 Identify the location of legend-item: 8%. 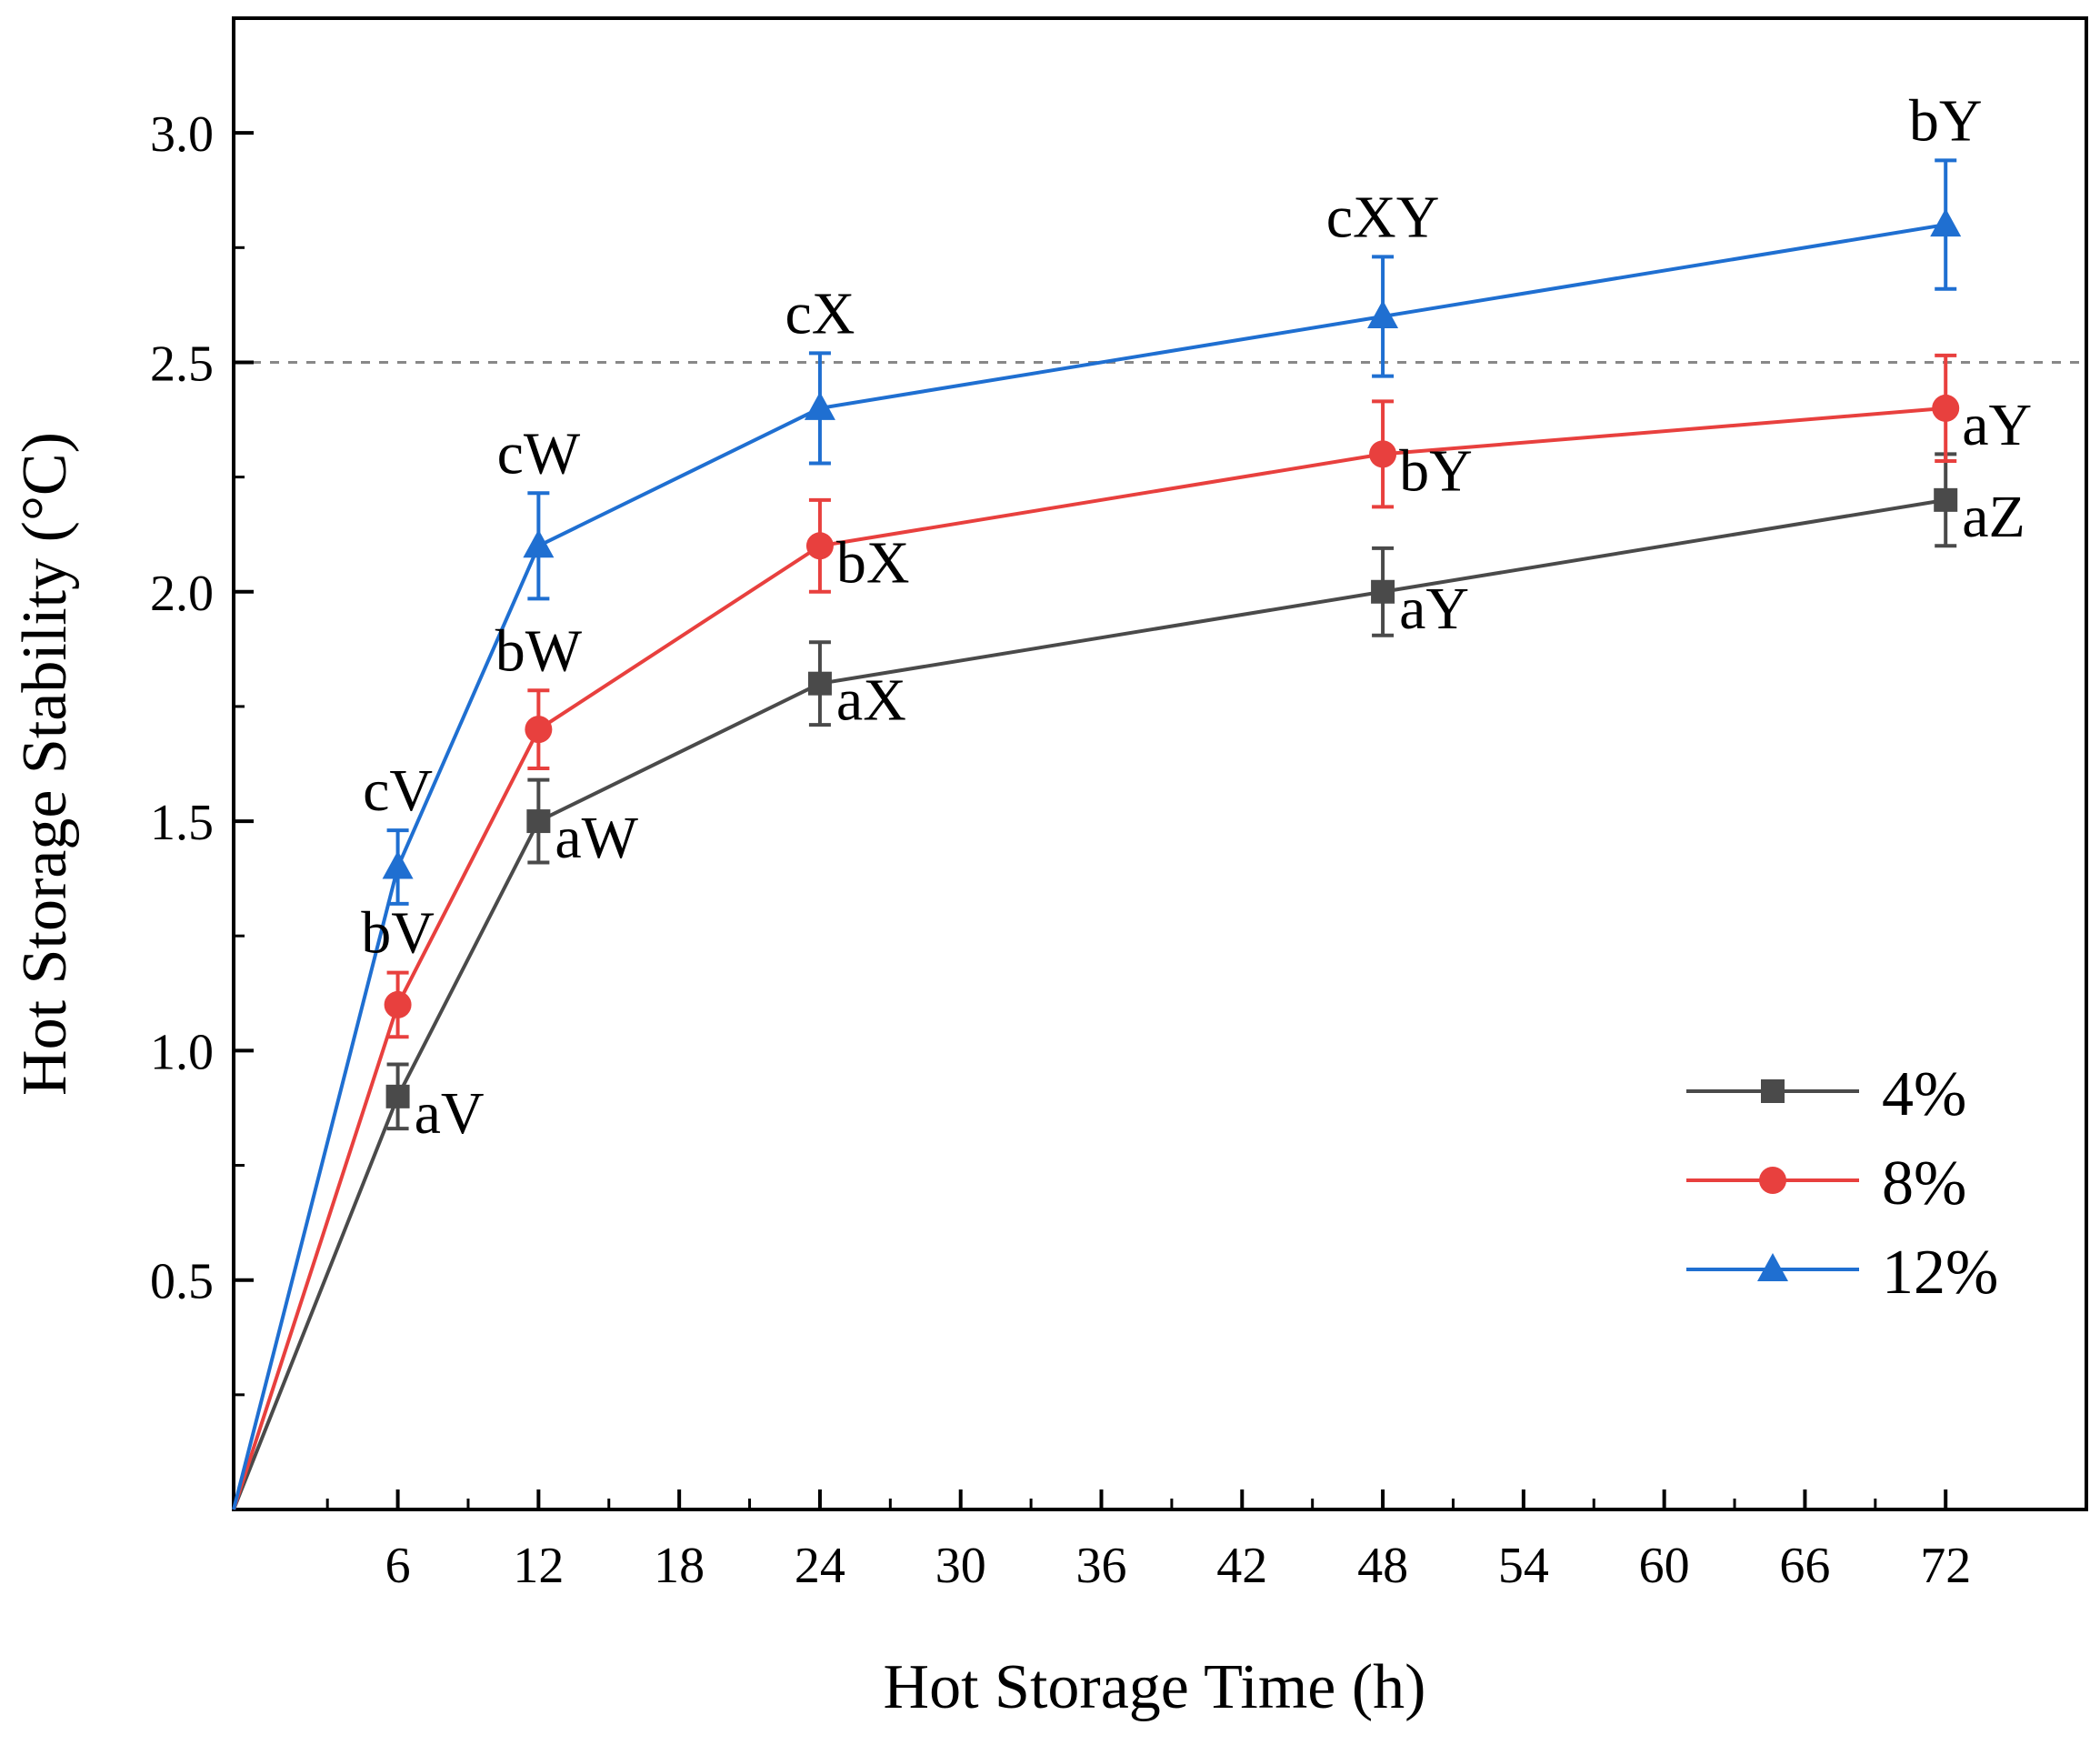
(1826, 1183).